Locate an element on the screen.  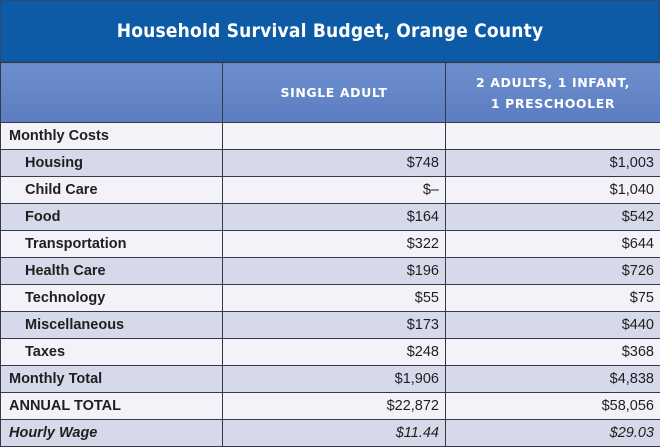
single-value: $248 is located at coordinates (334, 352).